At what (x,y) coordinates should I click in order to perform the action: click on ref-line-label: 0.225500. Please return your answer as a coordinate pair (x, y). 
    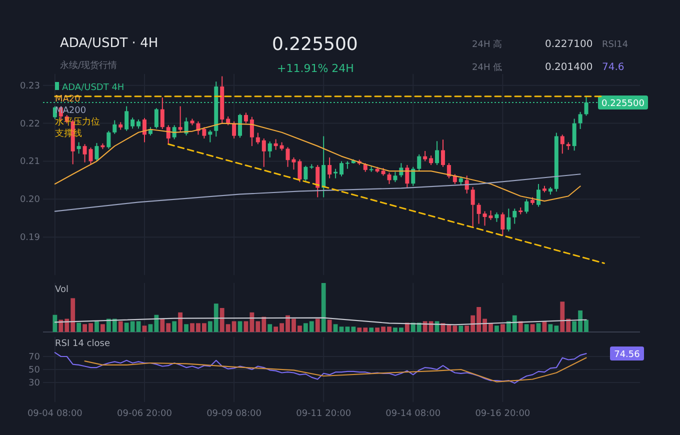
    Looking at the image, I should click on (623, 103).